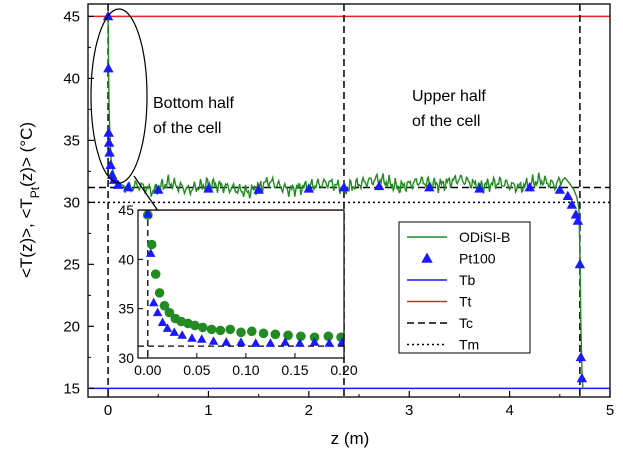 The height and width of the screenshot is (457, 623). I want to click on y-tick-label: 20, so click(71, 326).